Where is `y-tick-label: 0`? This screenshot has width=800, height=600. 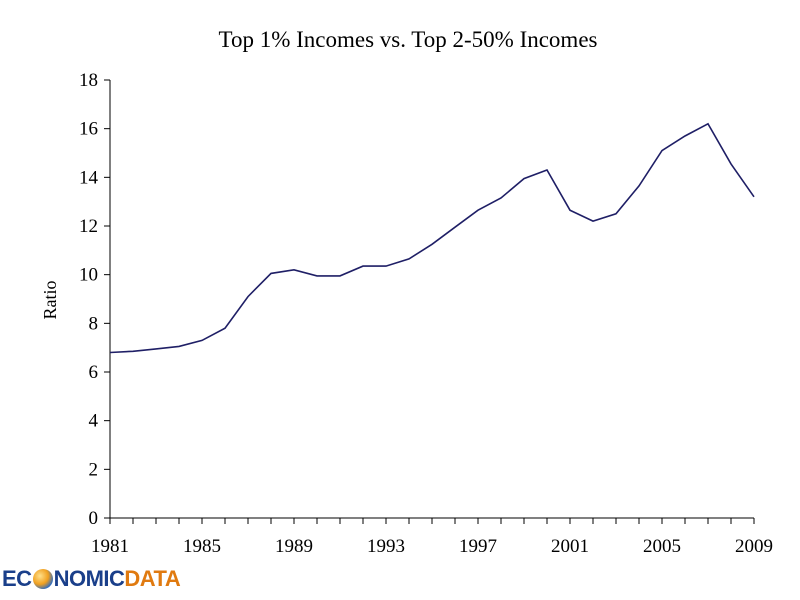 y-tick-label: 0 is located at coordinates (94, 518).